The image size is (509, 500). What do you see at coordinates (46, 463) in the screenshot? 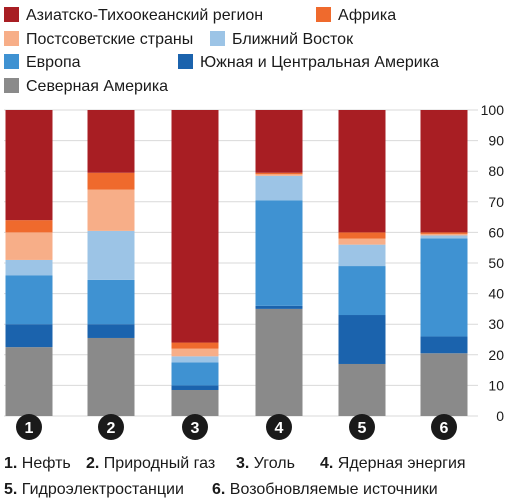
I see `footnote-label: Нефть` at bounding box center [46, 463].